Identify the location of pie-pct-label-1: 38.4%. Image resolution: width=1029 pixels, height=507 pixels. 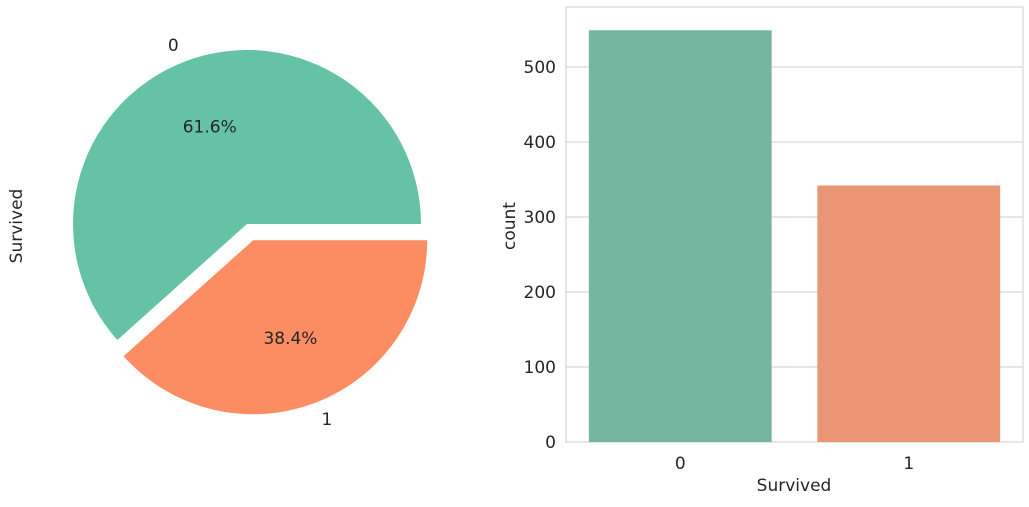
(290, 339).